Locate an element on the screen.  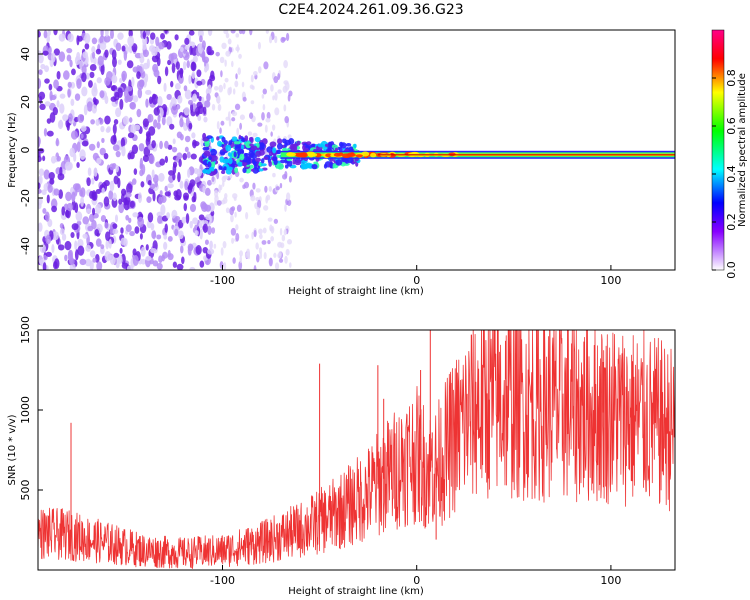
snr-x-label: Height of straight line (km) is located at coordinates (356, 591).